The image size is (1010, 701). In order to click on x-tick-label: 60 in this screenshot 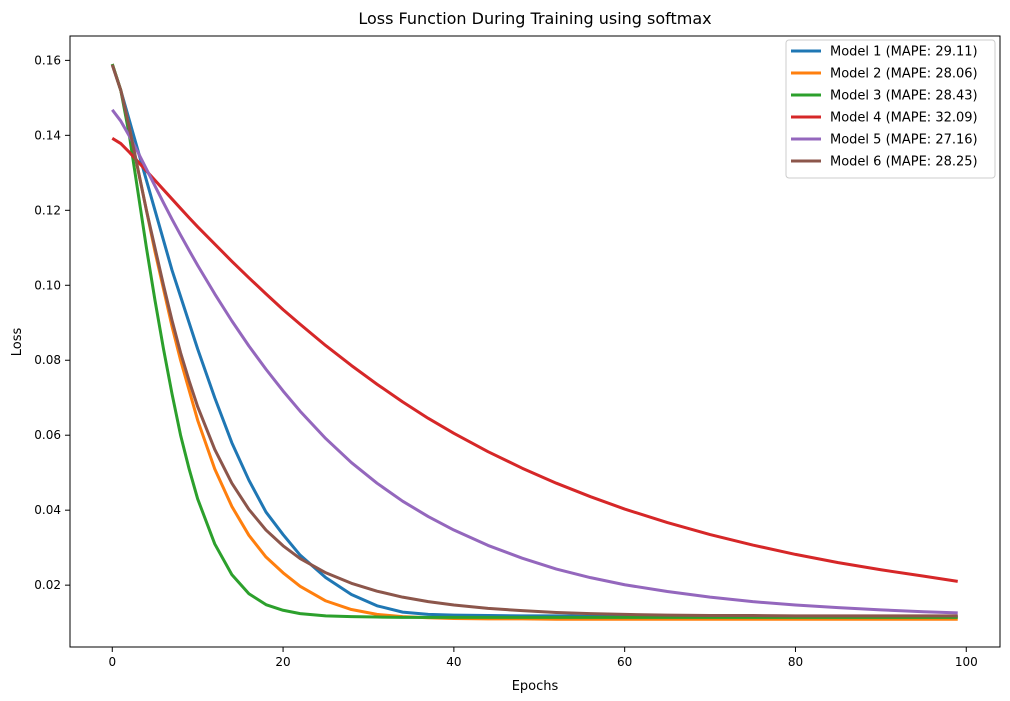, I will do `click(624, 662)`.